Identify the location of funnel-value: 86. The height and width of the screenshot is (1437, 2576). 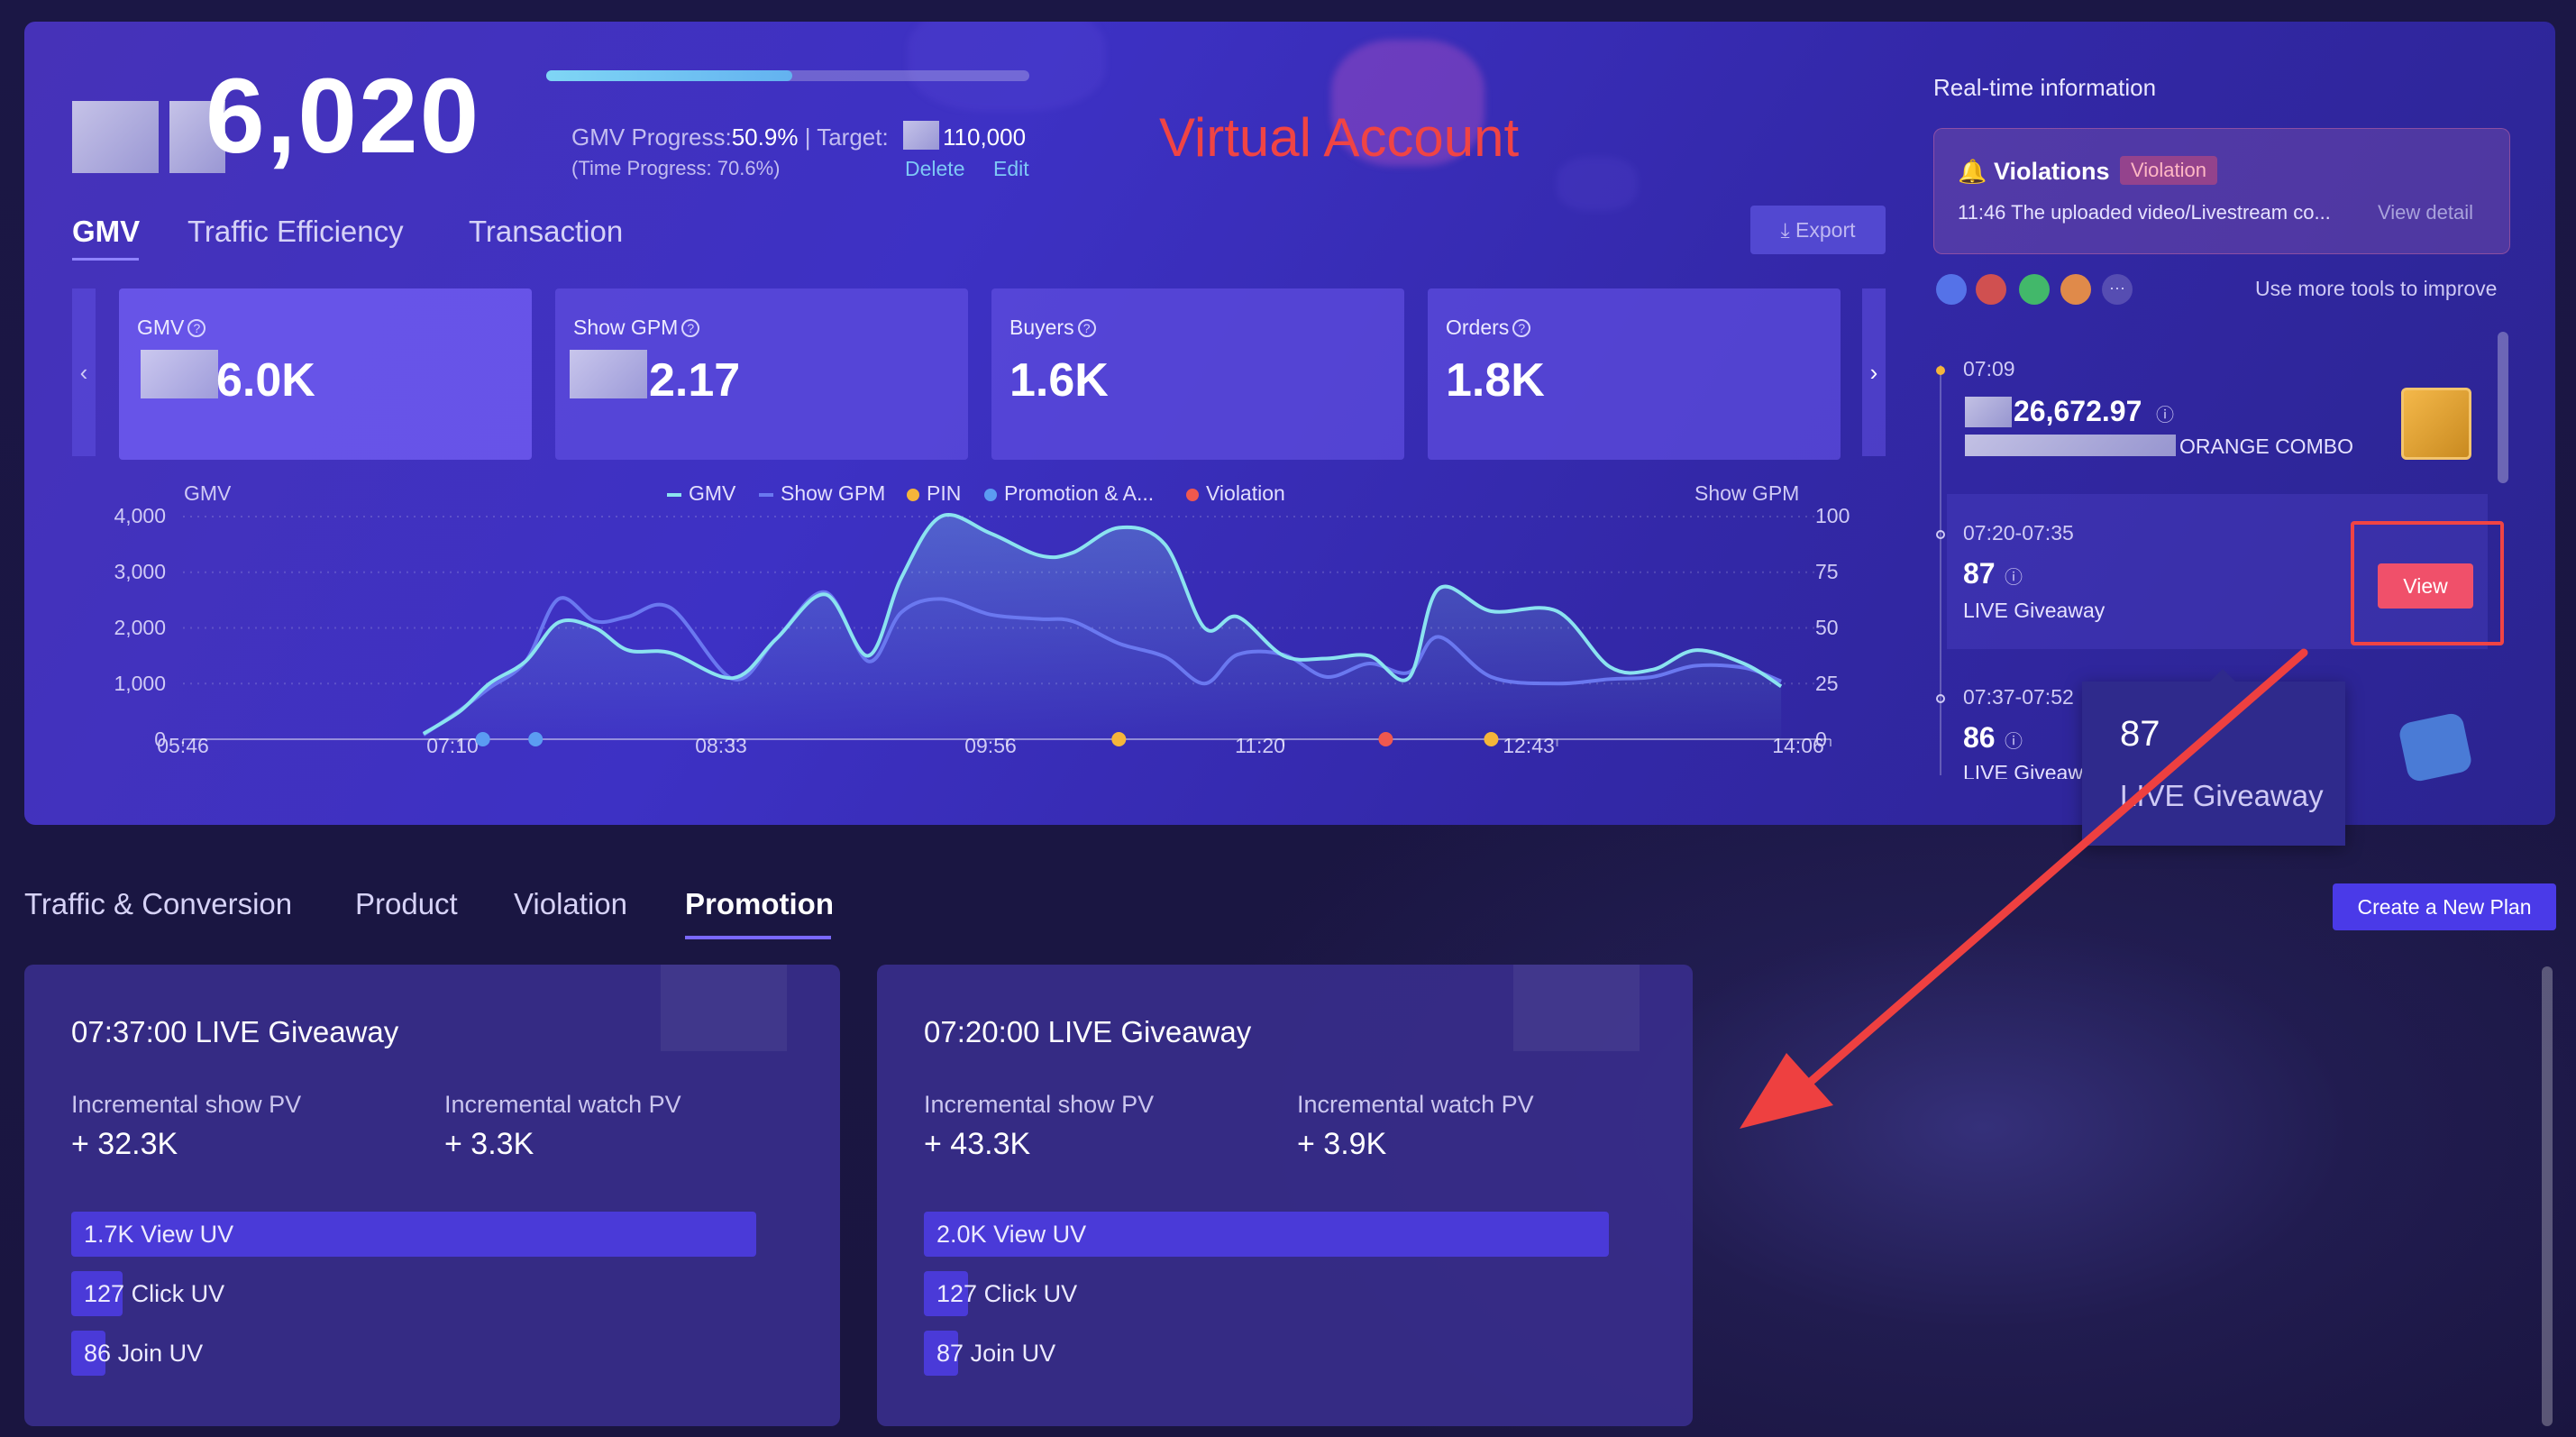
(98, 1354).